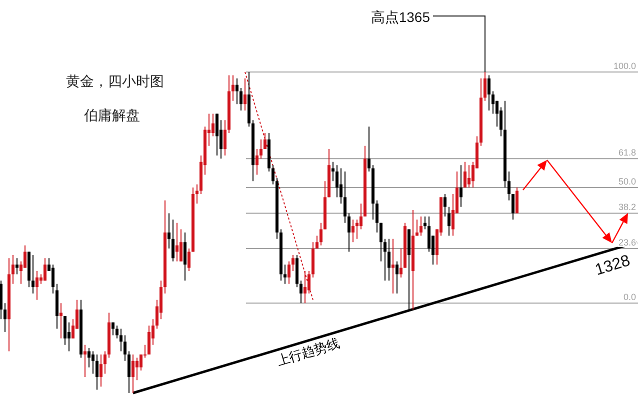  I want to click on title: 黄金，四小时图, so click(115, 81).